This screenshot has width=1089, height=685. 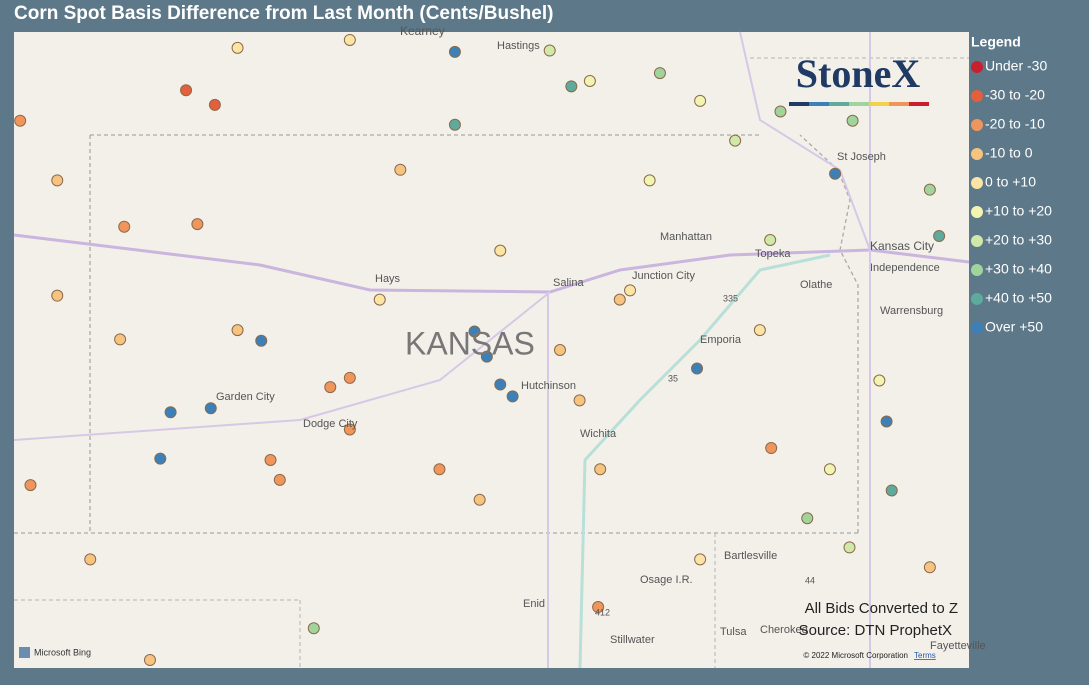 I want to click on place-label: Hutchinson, so click(x=548, y=386).